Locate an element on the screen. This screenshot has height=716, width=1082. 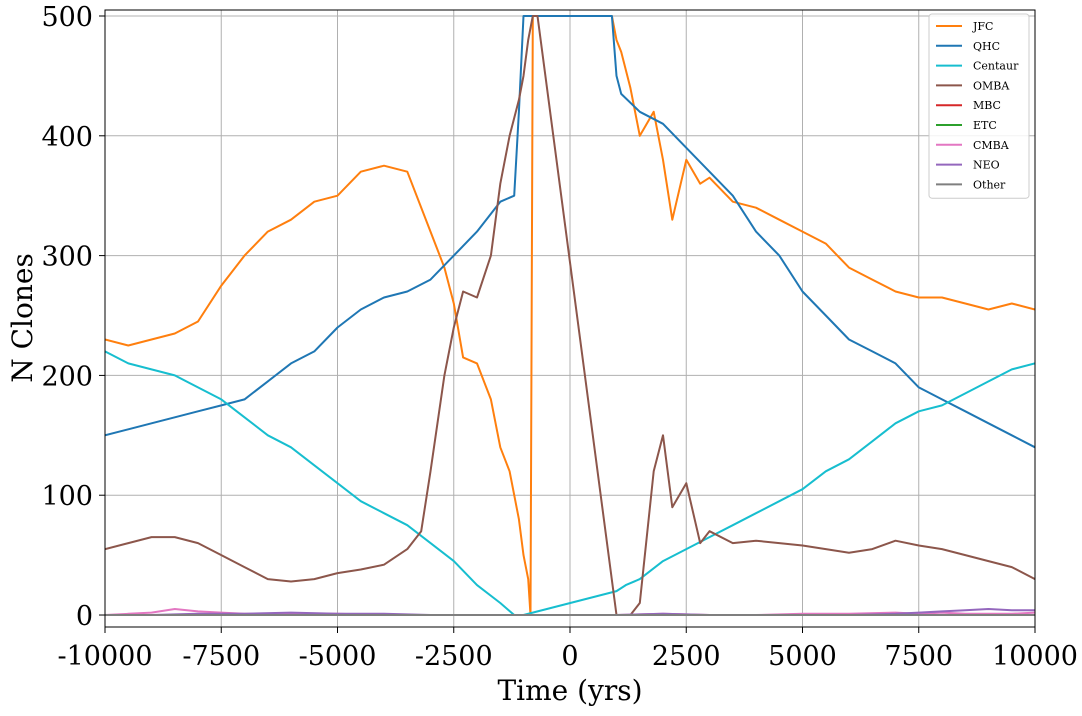
x-tick-label: -5000 is located at coordinates (338, 656).